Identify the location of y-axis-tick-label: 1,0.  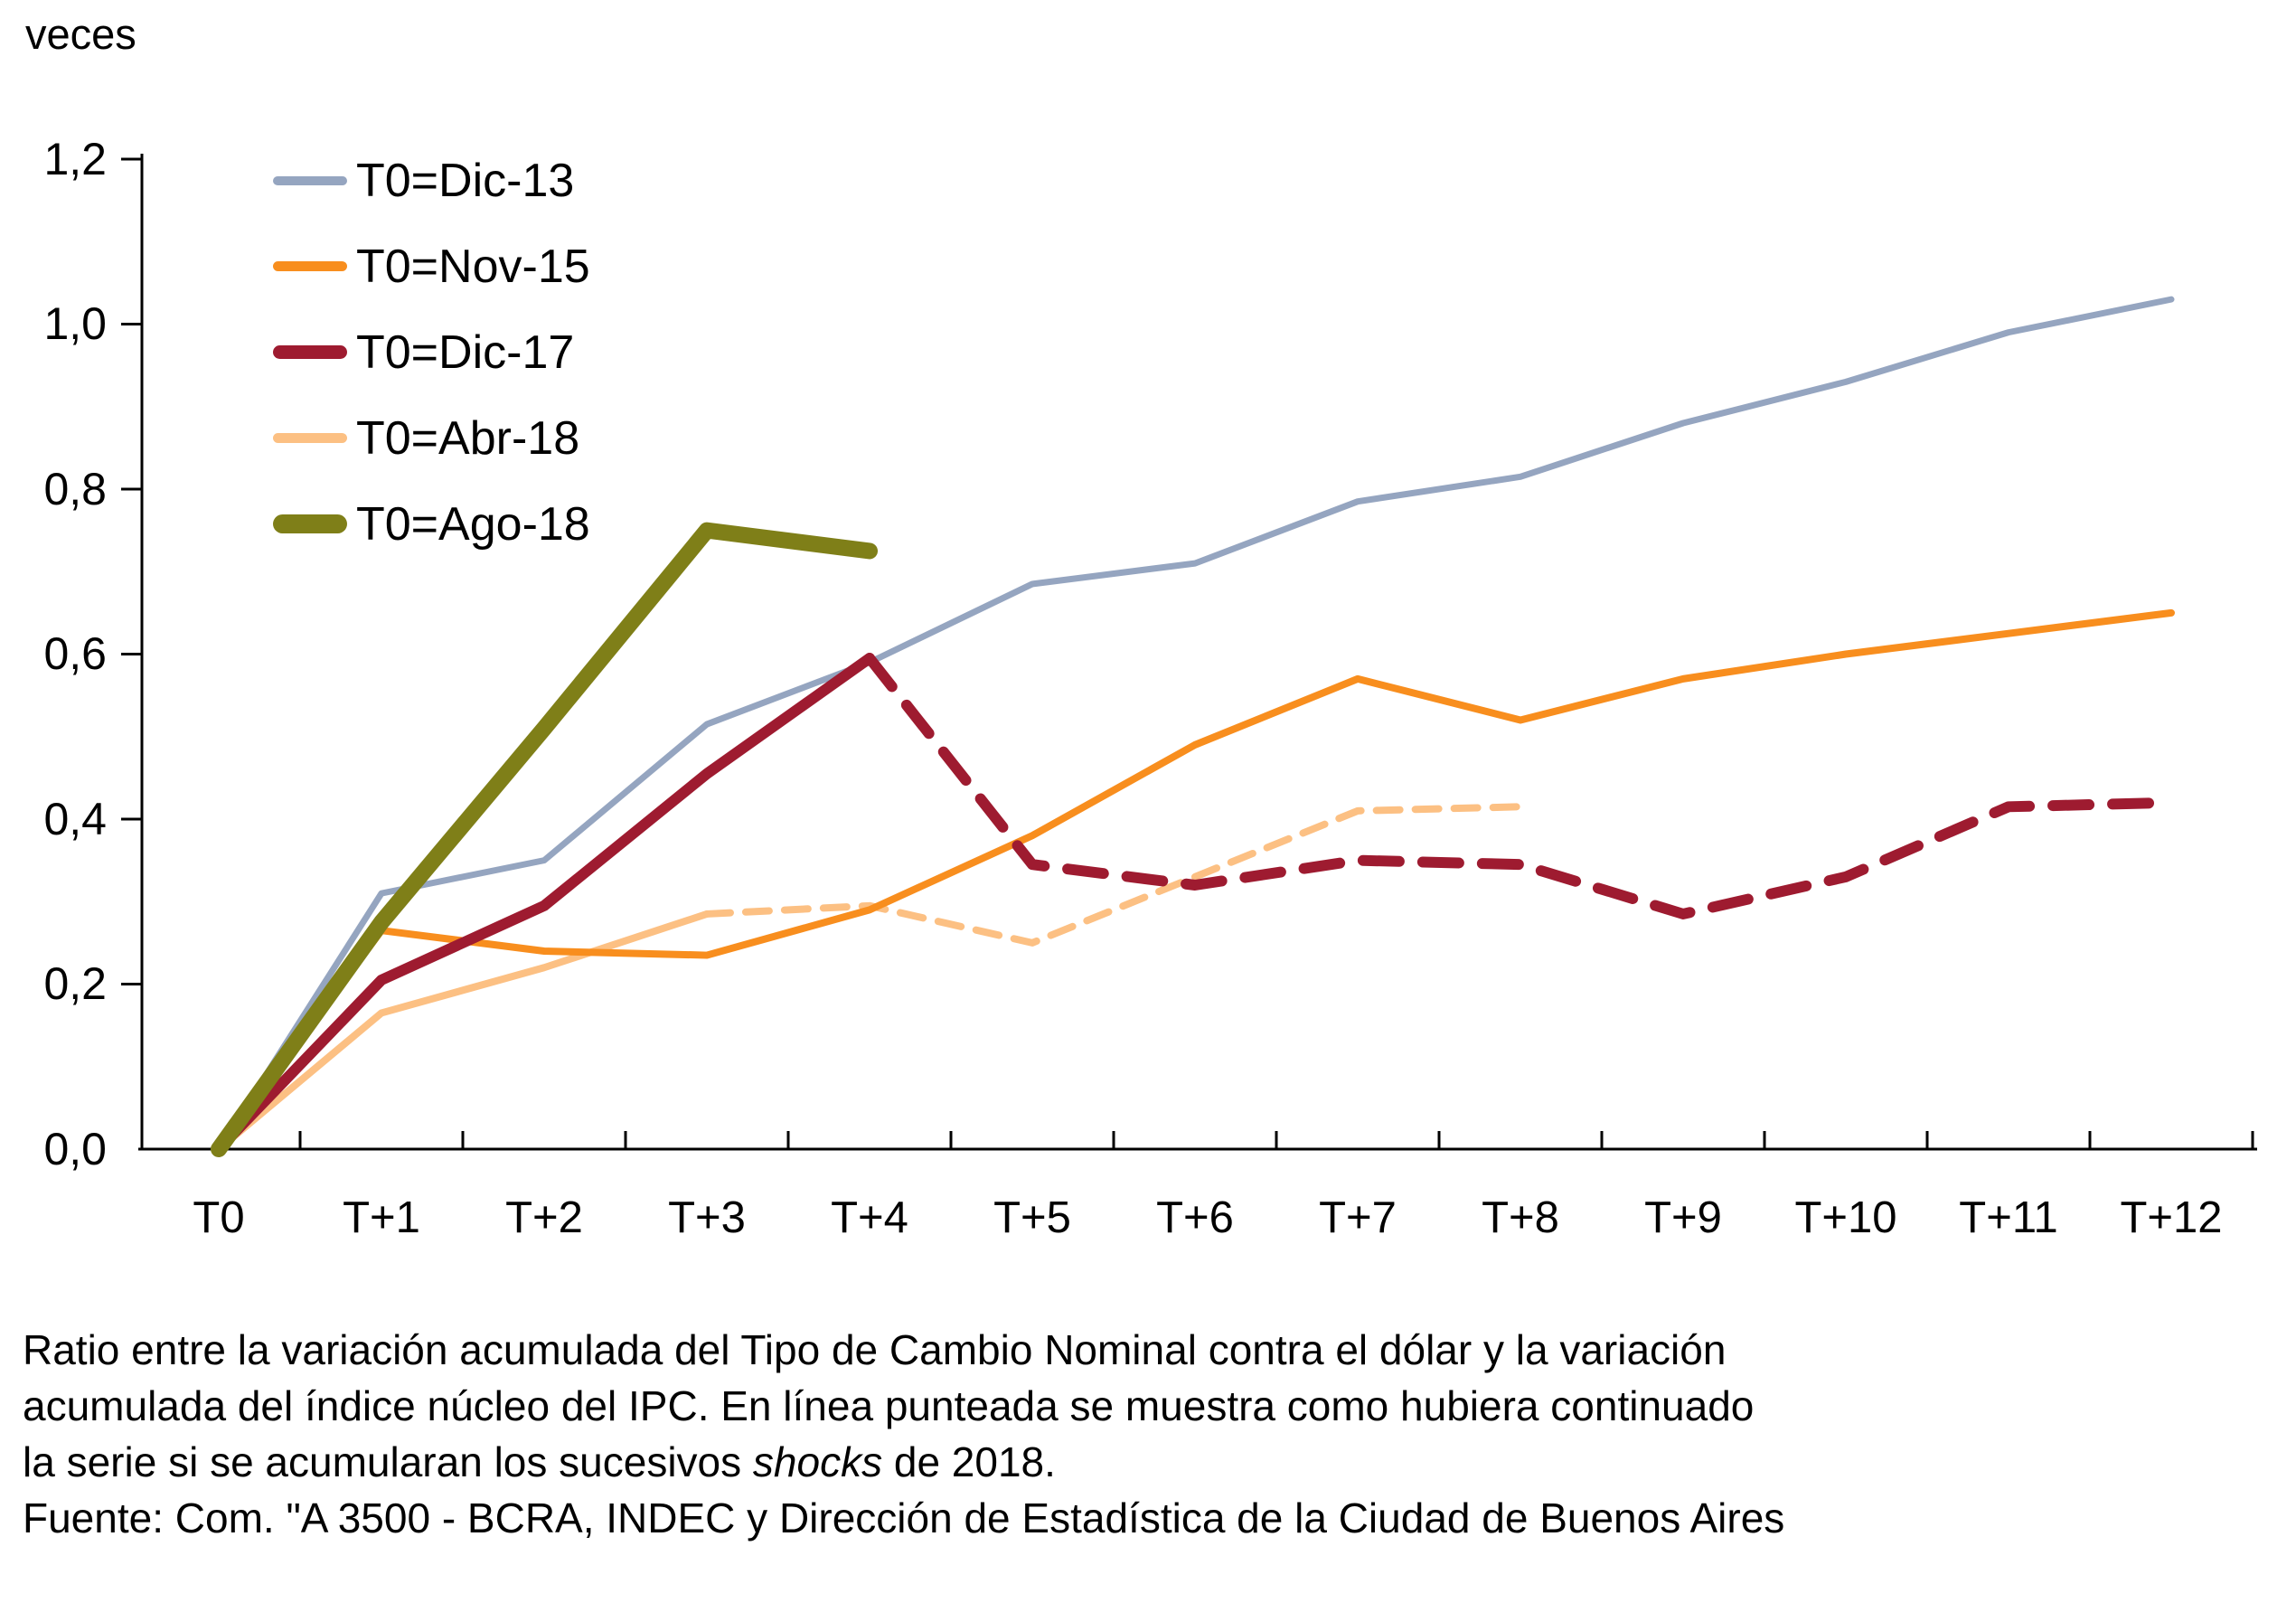
(75, 323).